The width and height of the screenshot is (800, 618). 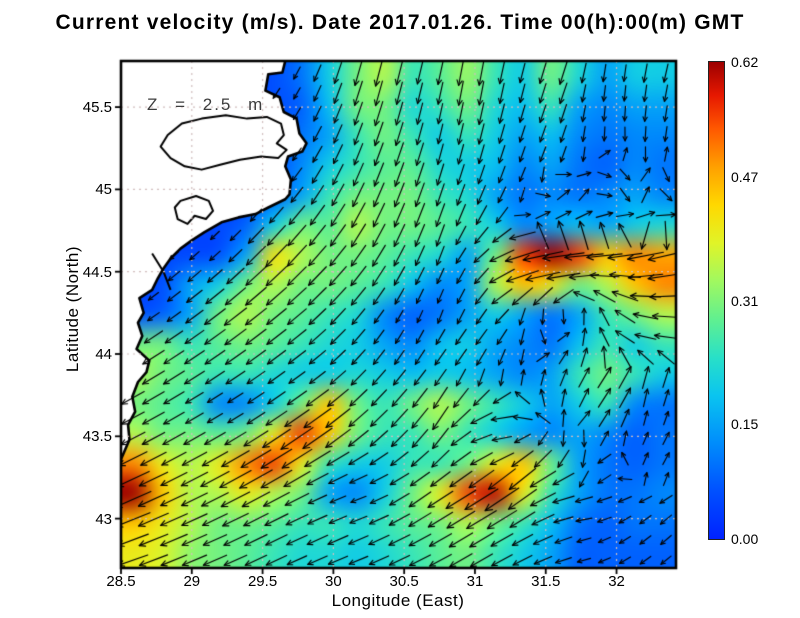 I want to click on x-tick-label: 32, so click(x=616, y=581).